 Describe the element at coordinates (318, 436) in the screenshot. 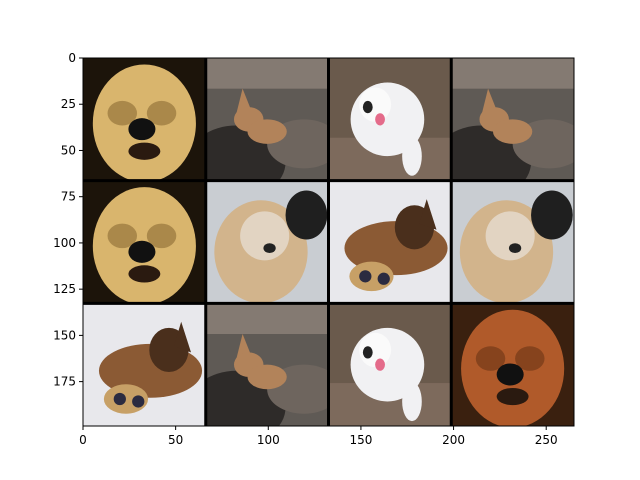

I see `x-axis: 0 50 100 150 200 250` at that location.